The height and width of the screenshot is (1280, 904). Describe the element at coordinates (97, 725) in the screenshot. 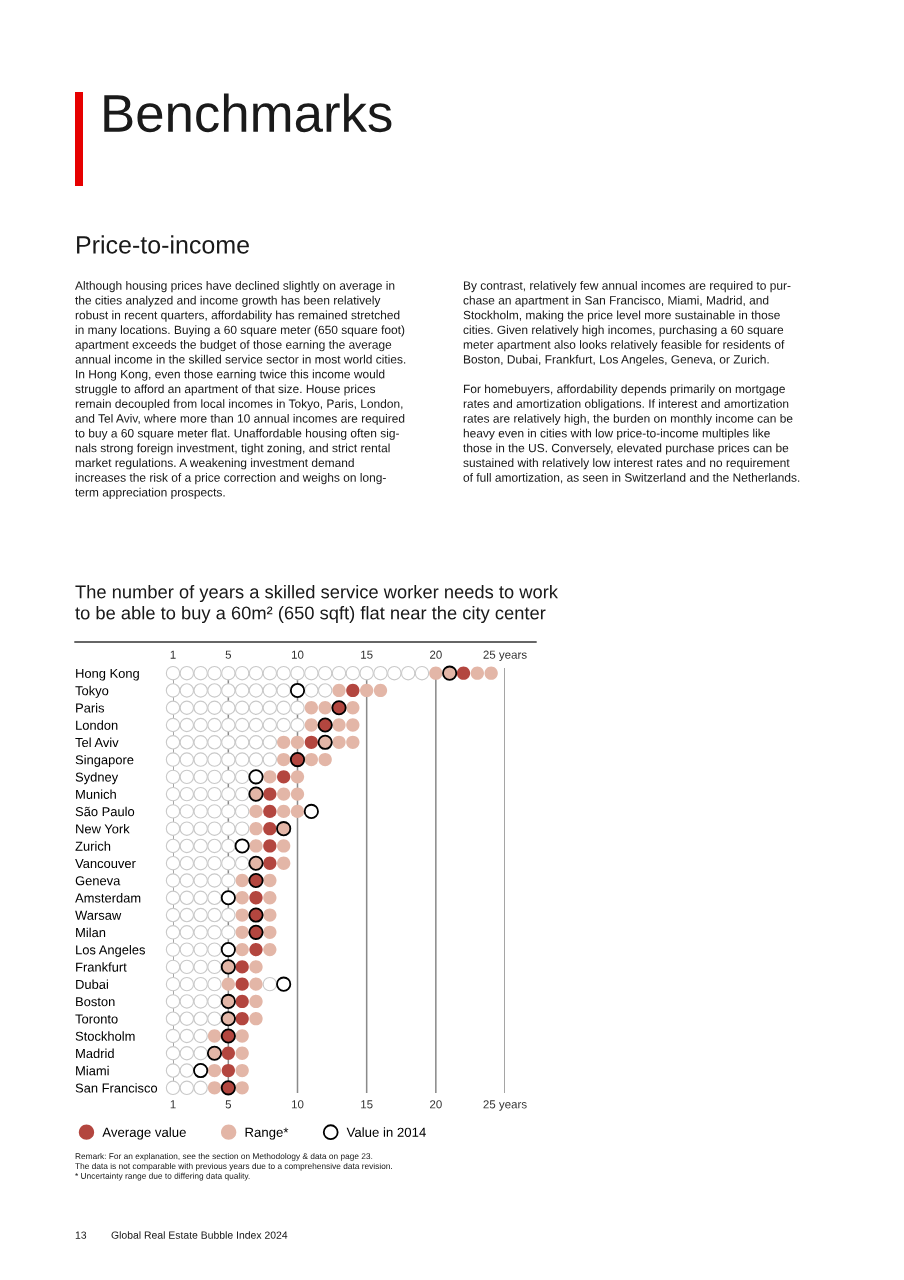

I see `y-tick-label: London` at that location.